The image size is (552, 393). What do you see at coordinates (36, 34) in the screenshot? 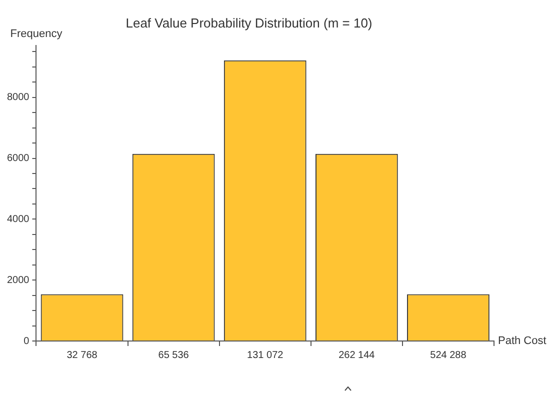
I see `y-axis-title: Frequency` at bounding box center [36, 34].